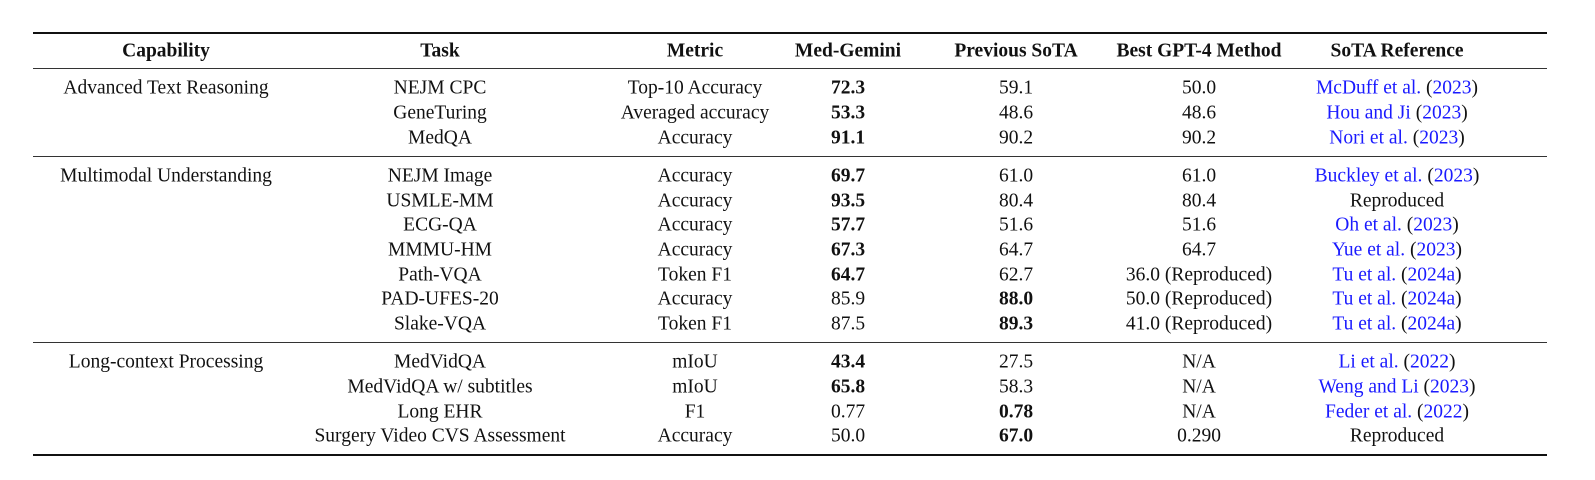 This screenshot has height=480, width=1595. I want to click on best-gpt4-cell: 80.4, so click(1199, 200).